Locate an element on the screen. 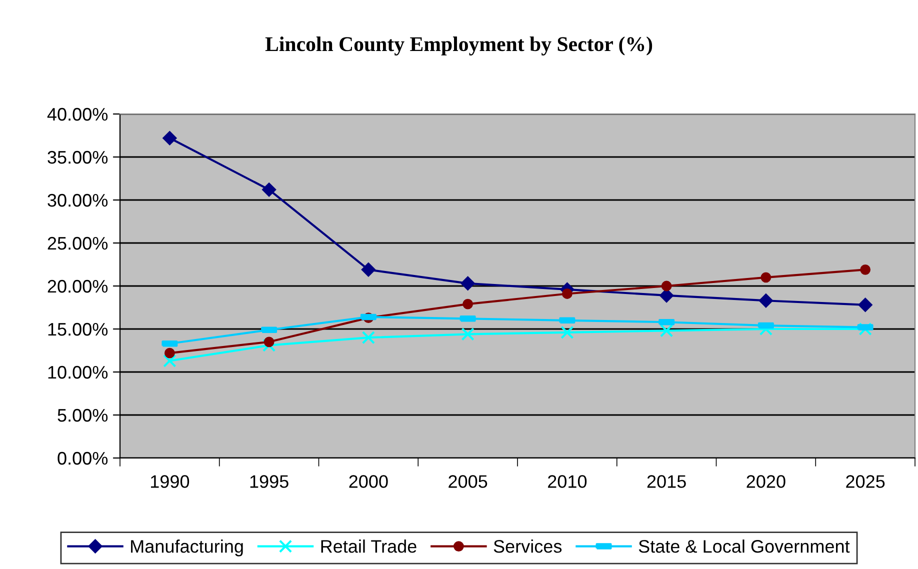 The width and height of the screenshot is (918, 569). y-tick-label: 0.00% is located at coordinates (83, 458).